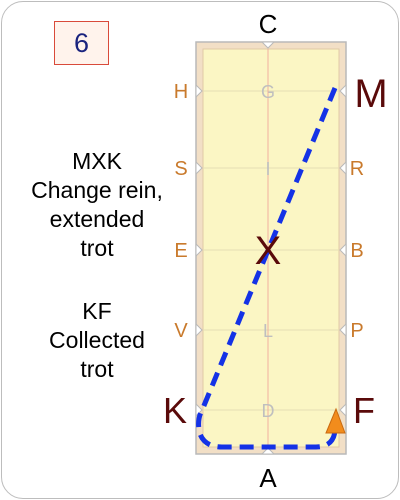 Image resolution: width=400 pixels, height=500 pixels. Describe the element at coordinates (175, 410) in the screenshot. I see `letter-highlight-mid: K` at that location.